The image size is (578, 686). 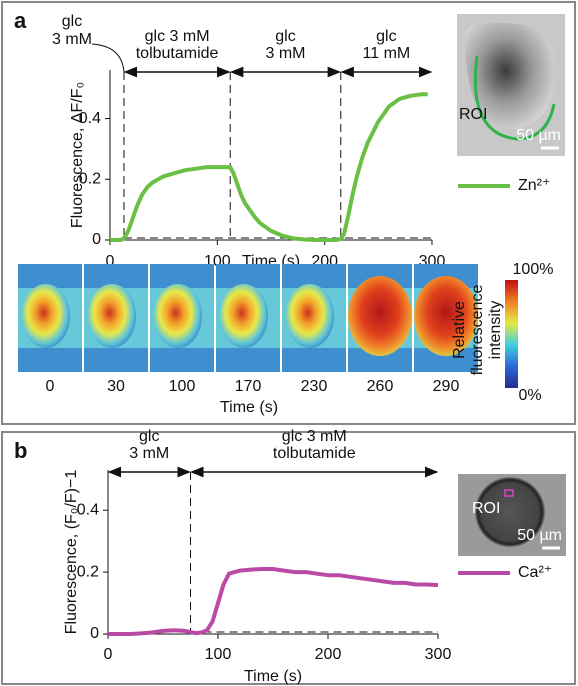 What do you see at coordinates (438, 654) in the screenshot?
I see `x-tick-label: 300` at bounding box center [438, 654].